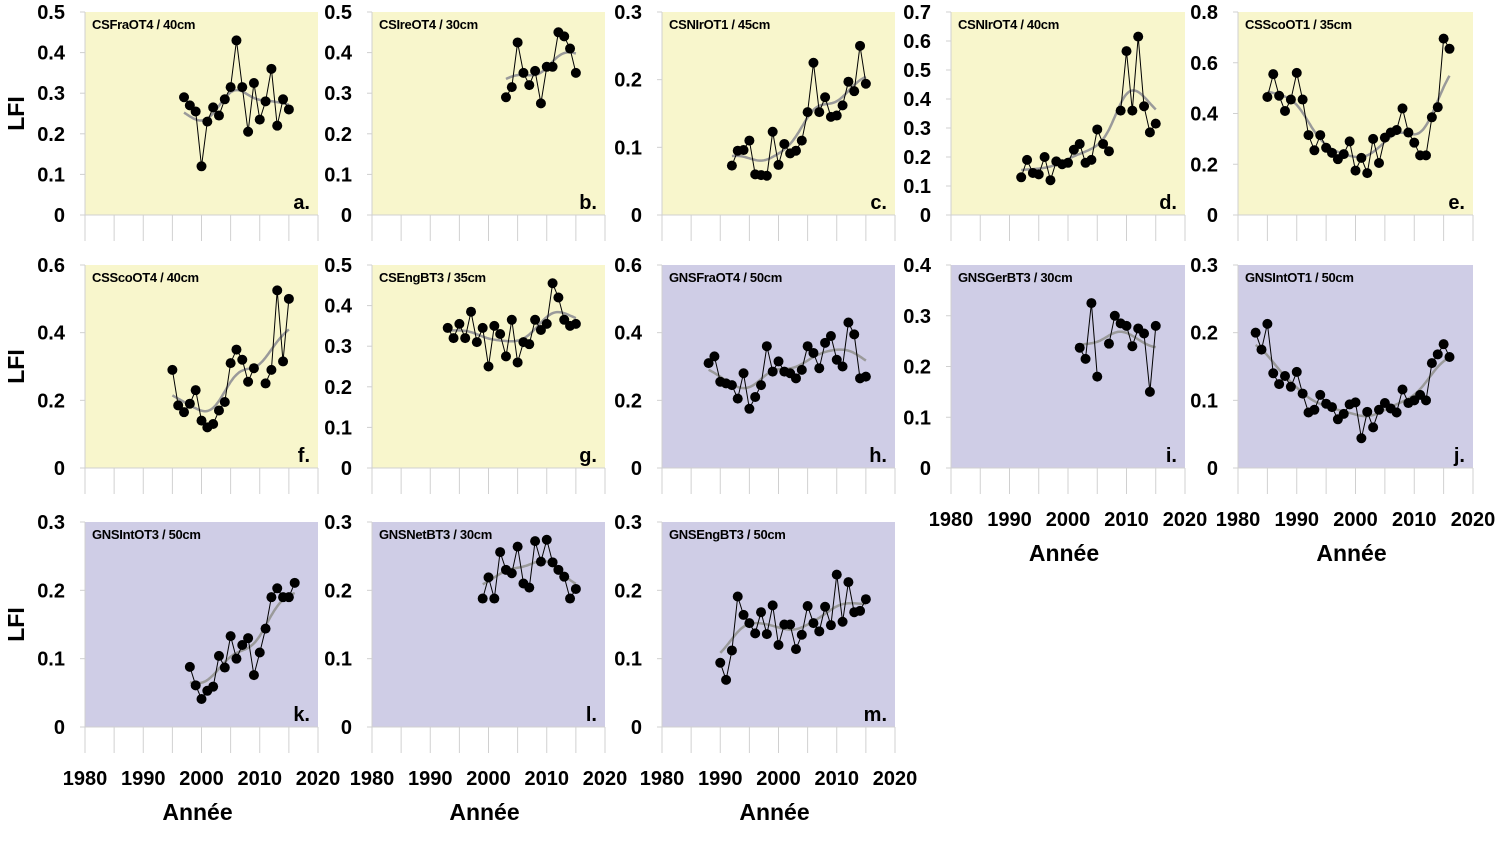  What do you see at coordinates (1299, 277) in the screenshot?
I see `panel-title: GNSIntOT1 / 50cm` at bounding box center [1299, 277].